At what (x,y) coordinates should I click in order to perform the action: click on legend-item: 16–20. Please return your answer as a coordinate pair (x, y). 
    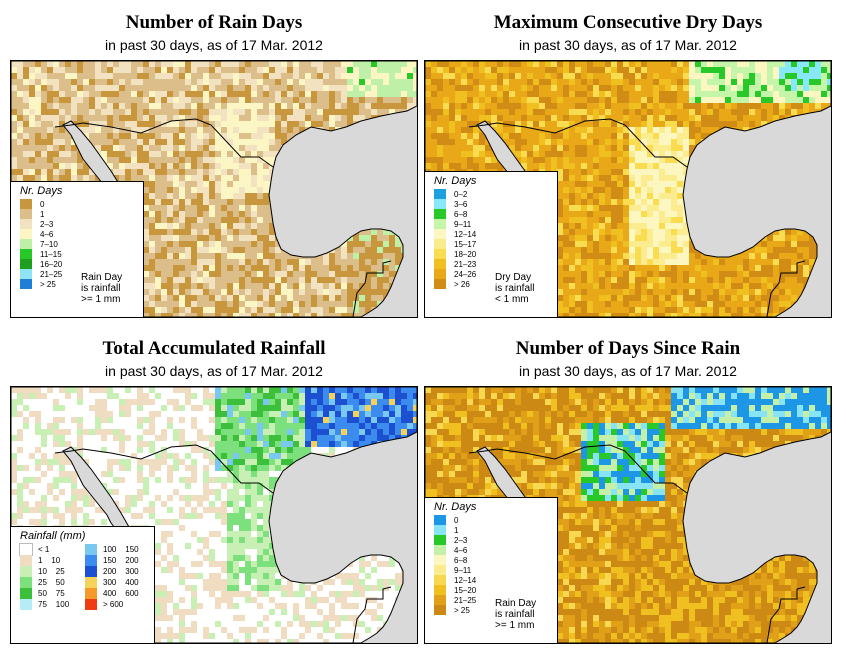
    Looking at the image, I should click on (81, 264).